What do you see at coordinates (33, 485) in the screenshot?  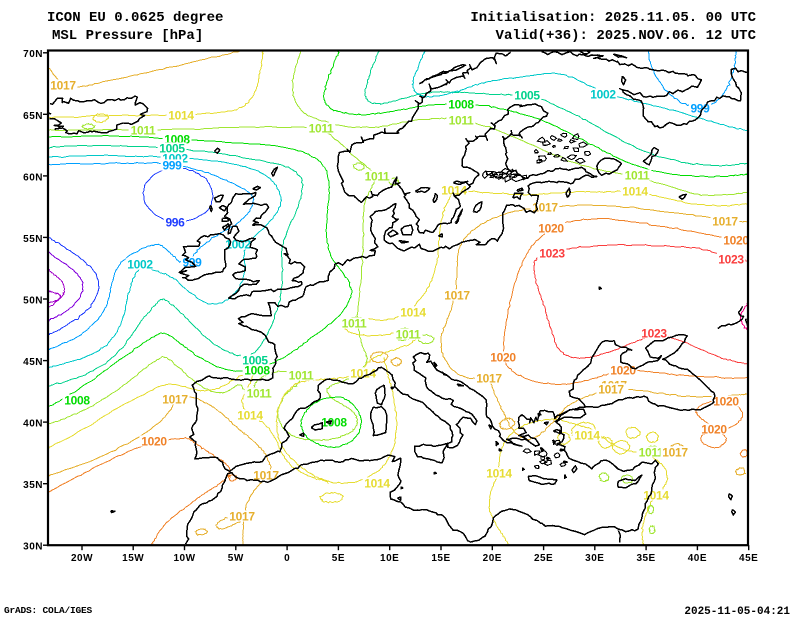 I see `svg-text: 35N` at bounding box center [33, 485].